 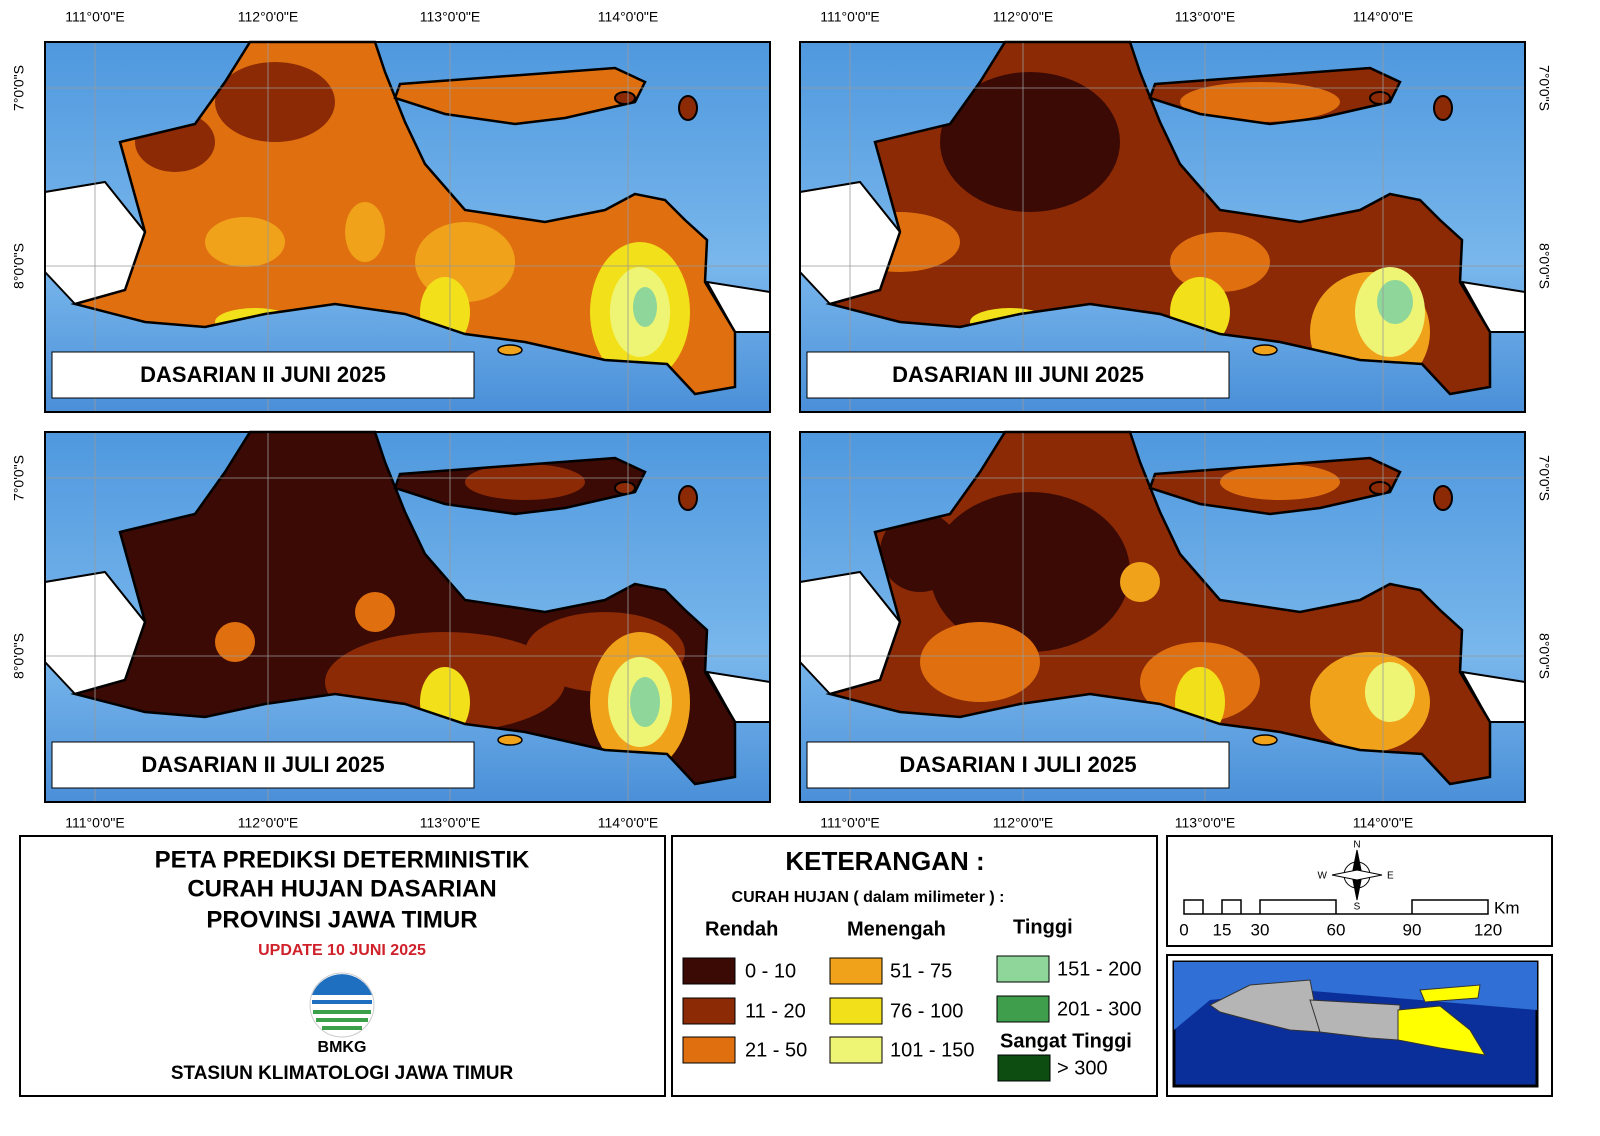 What do you see at coordinates (868, 897) in the screenshot?
I see `legend-subheading: CURAH HUJAN ( dalam milimeter ) :` at bounding box center [868, 897].